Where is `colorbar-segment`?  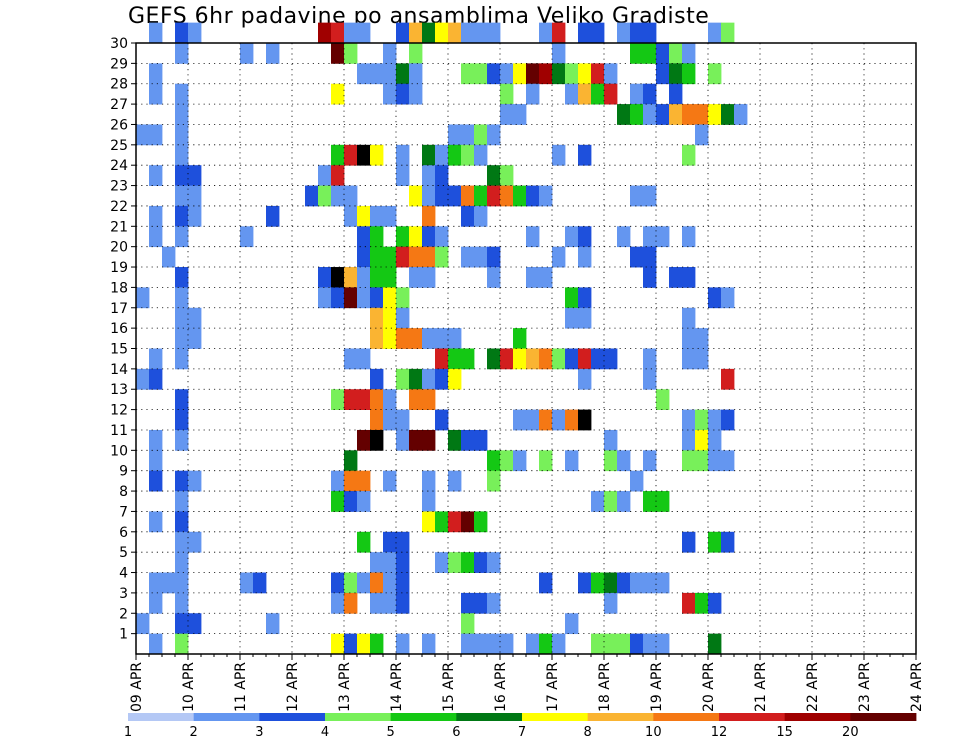 colorbar-segment is located at coordinates (489, 717).